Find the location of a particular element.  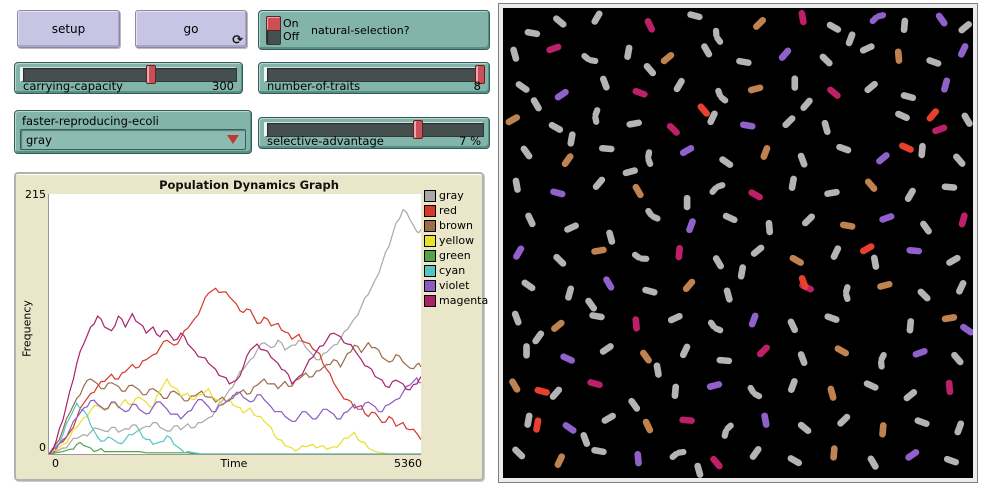

legend-entry-magenta: magenta is located at coordinates (456, 300).